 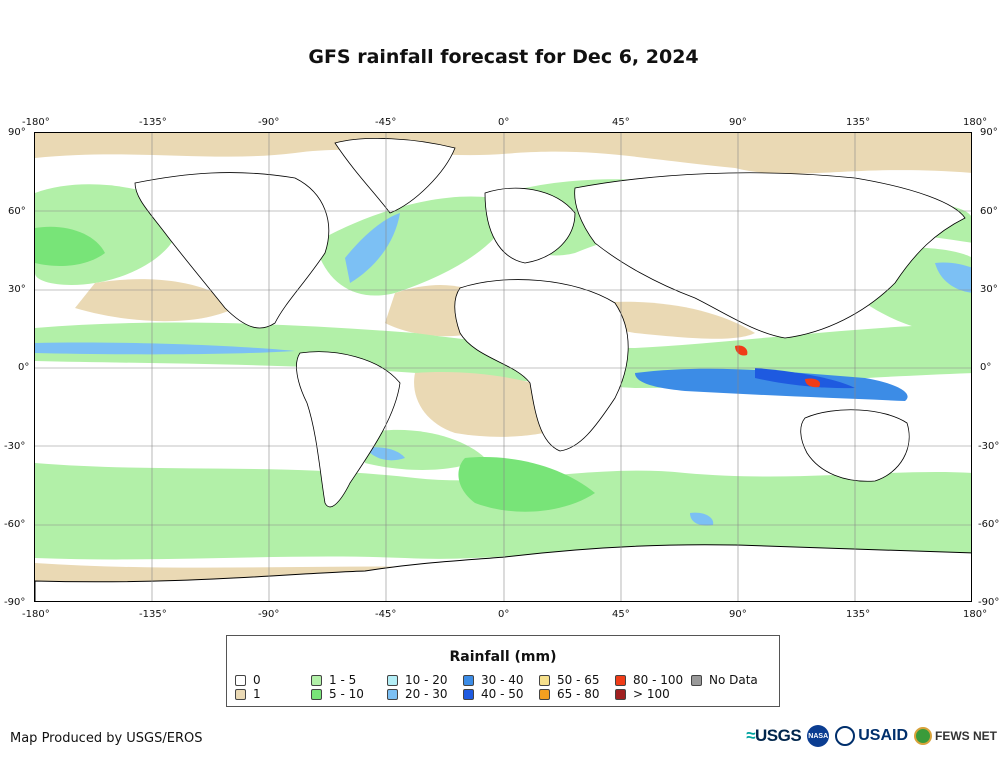 I want to click on legend-item: > 100, so click(x=642, y=694).